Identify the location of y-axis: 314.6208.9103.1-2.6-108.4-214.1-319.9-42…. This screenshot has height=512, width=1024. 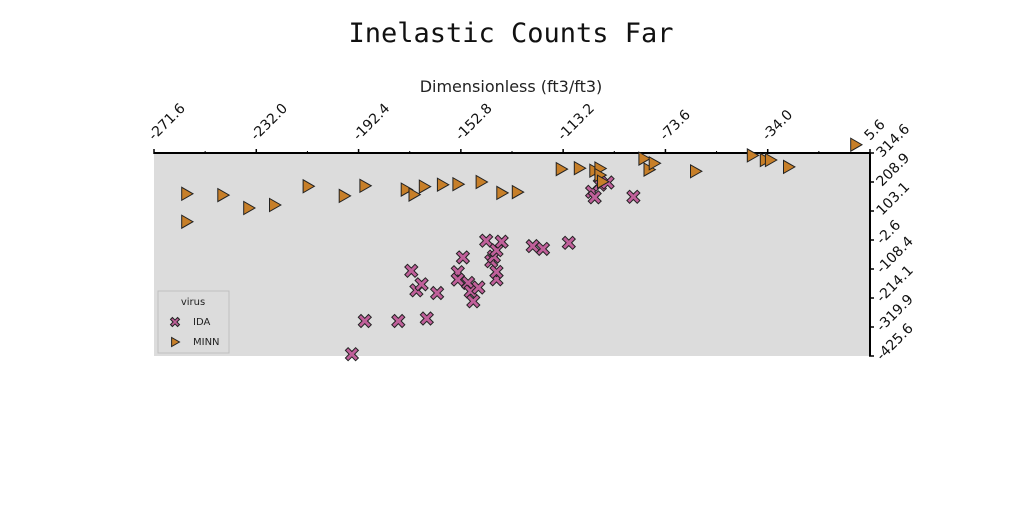
(893, 242).